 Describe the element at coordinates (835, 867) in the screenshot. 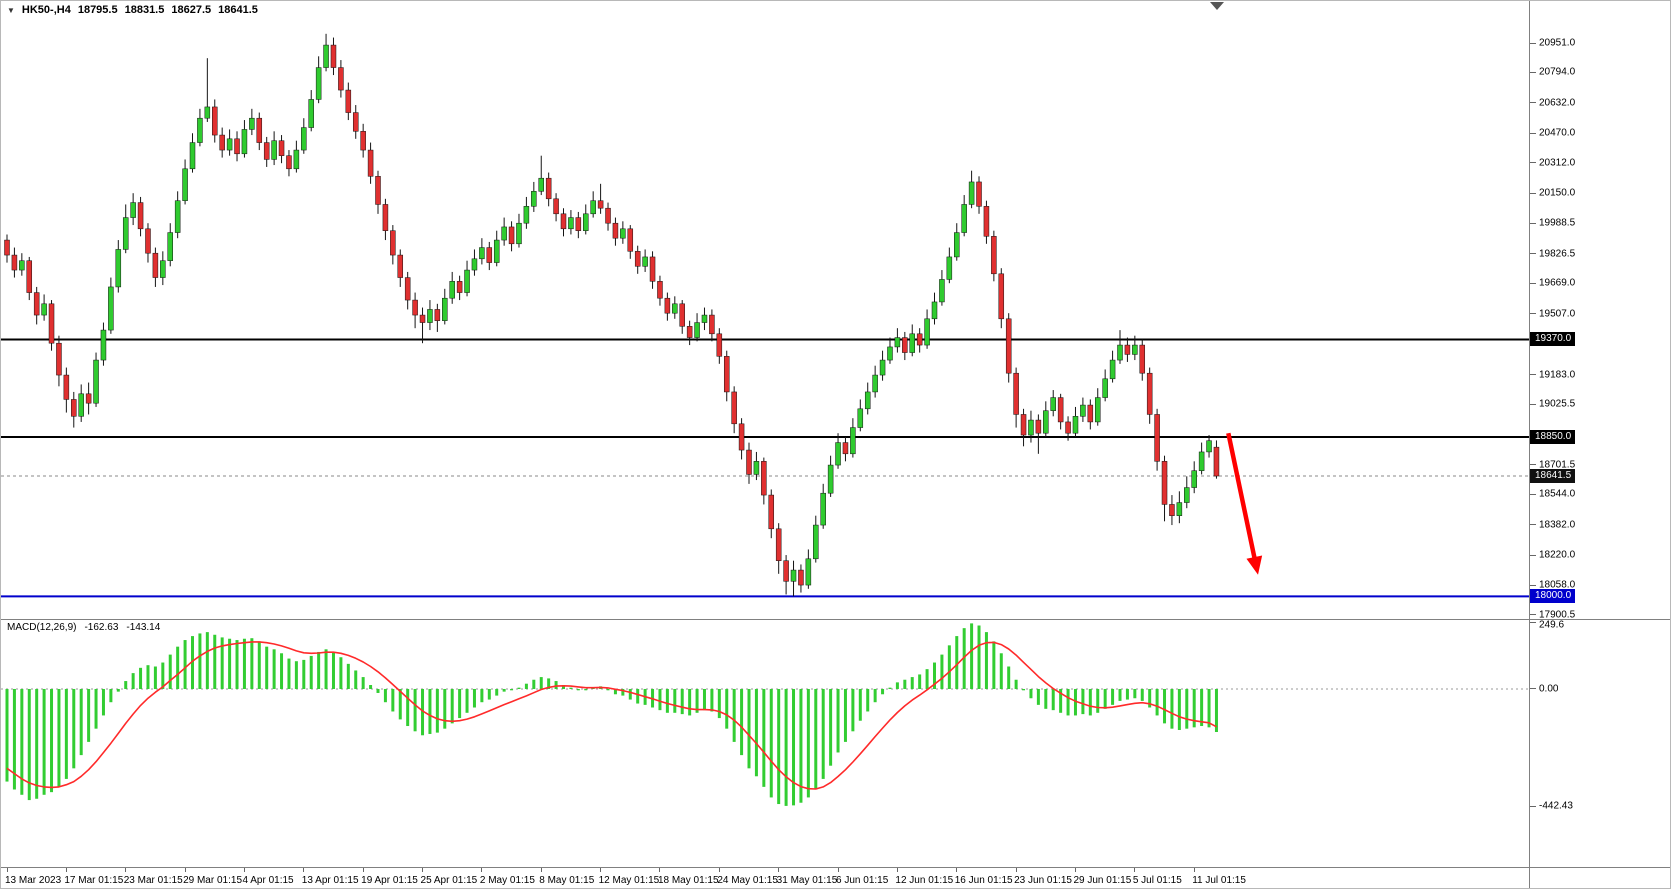

I see `time-axis-separator` at that location.